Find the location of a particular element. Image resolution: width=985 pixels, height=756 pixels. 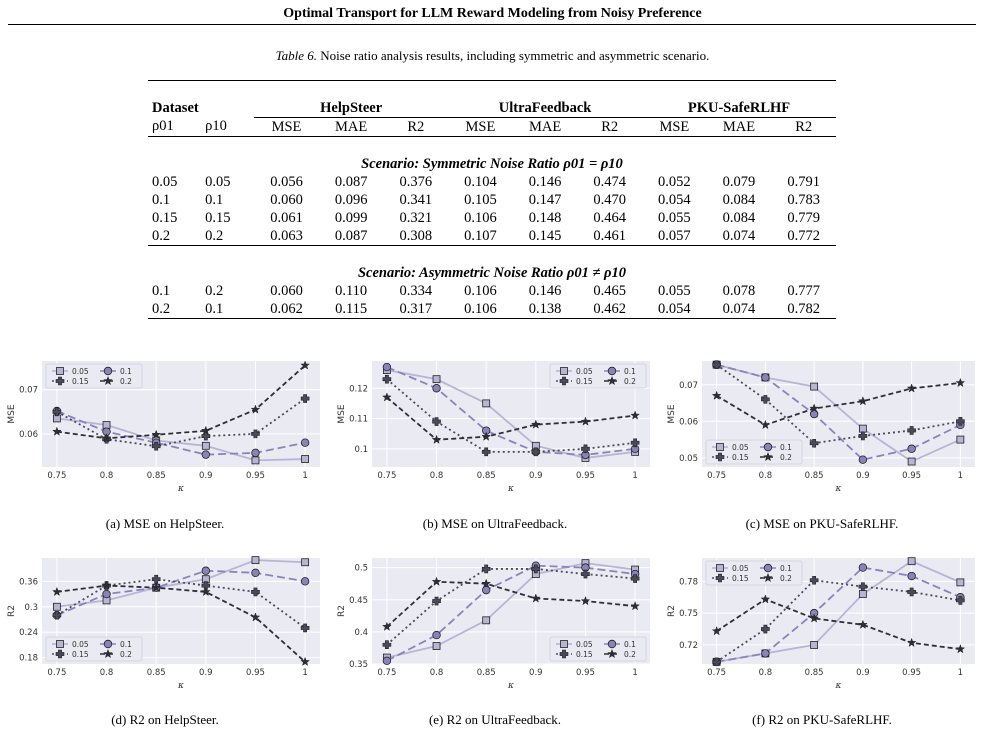

table-cell: 0.2 is located at coordinates (214, 235).